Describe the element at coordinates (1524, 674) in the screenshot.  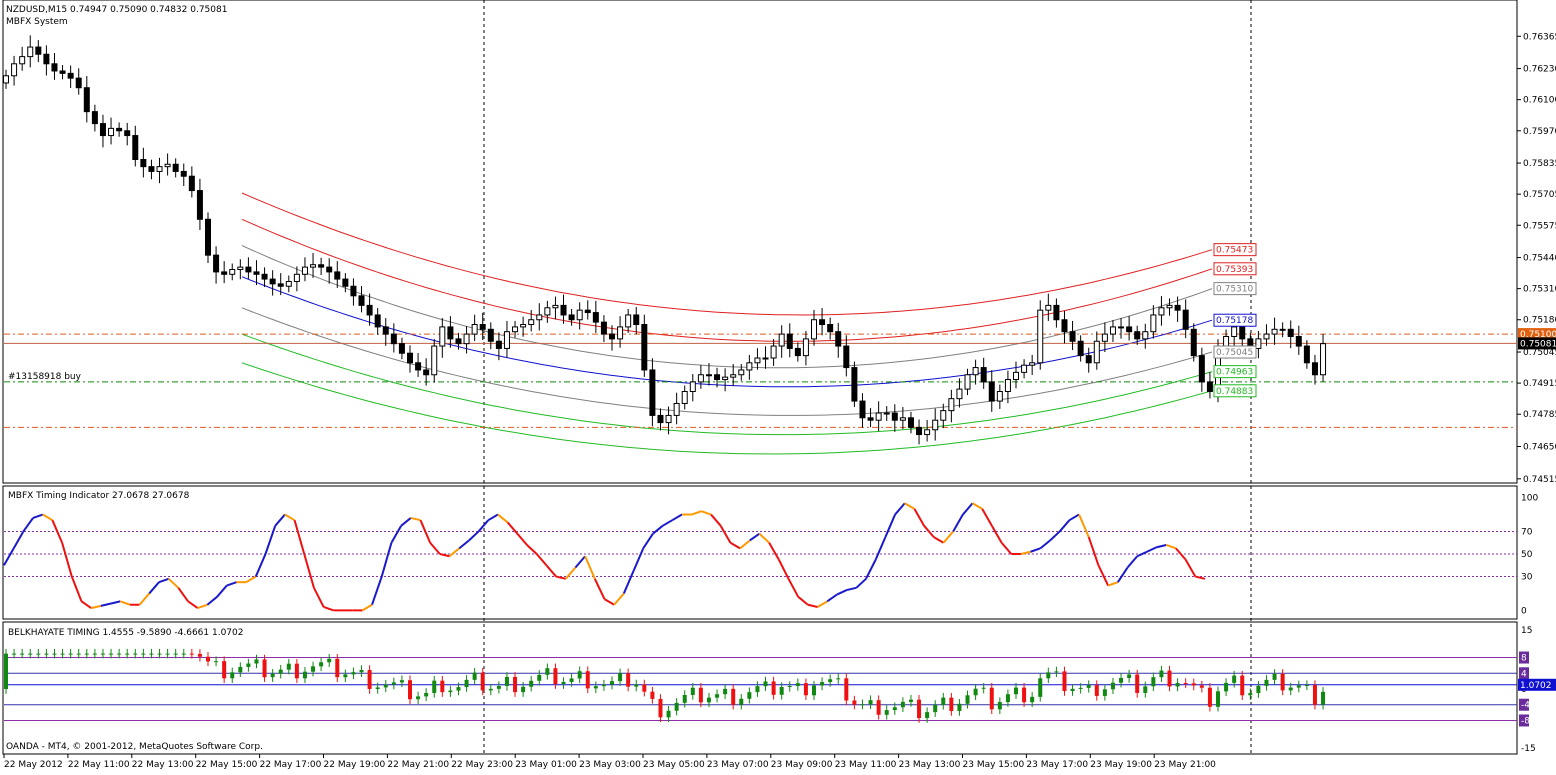
I see `belkhayate-level-label: 4` at that location.